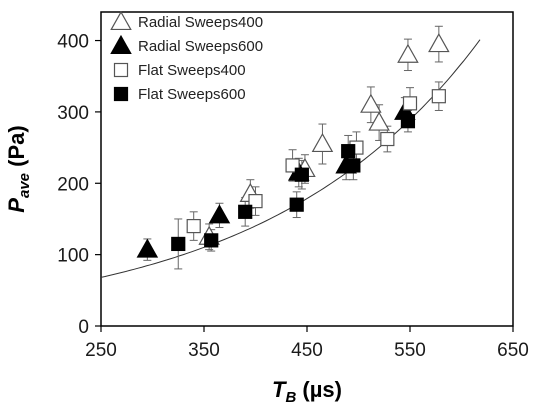  I want to click on y-ticks-group: 0 100 200 300 400, so click(79, 185).